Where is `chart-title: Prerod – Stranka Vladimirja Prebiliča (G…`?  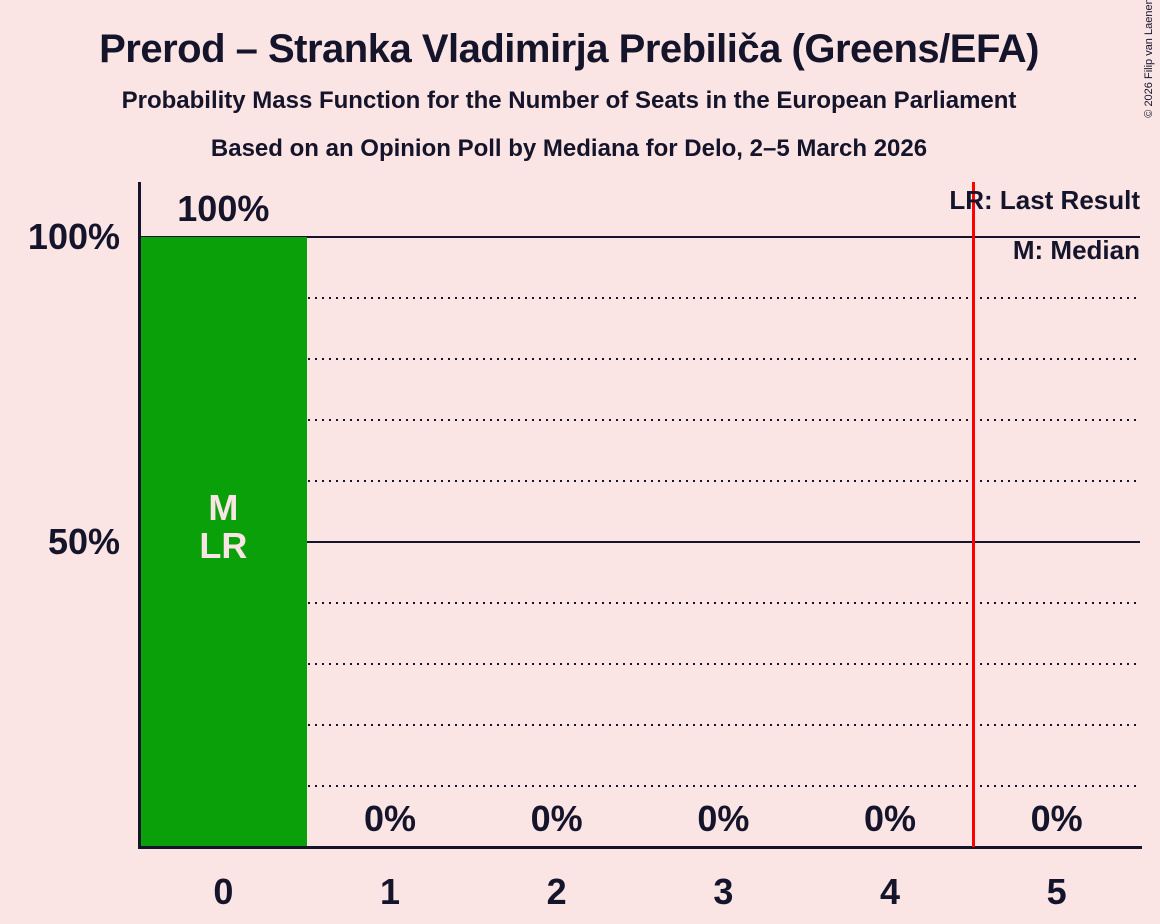 chart-title: Prerod – Stranka Vladimirja Prebiliča (G… is located at coordinates (569, 49).